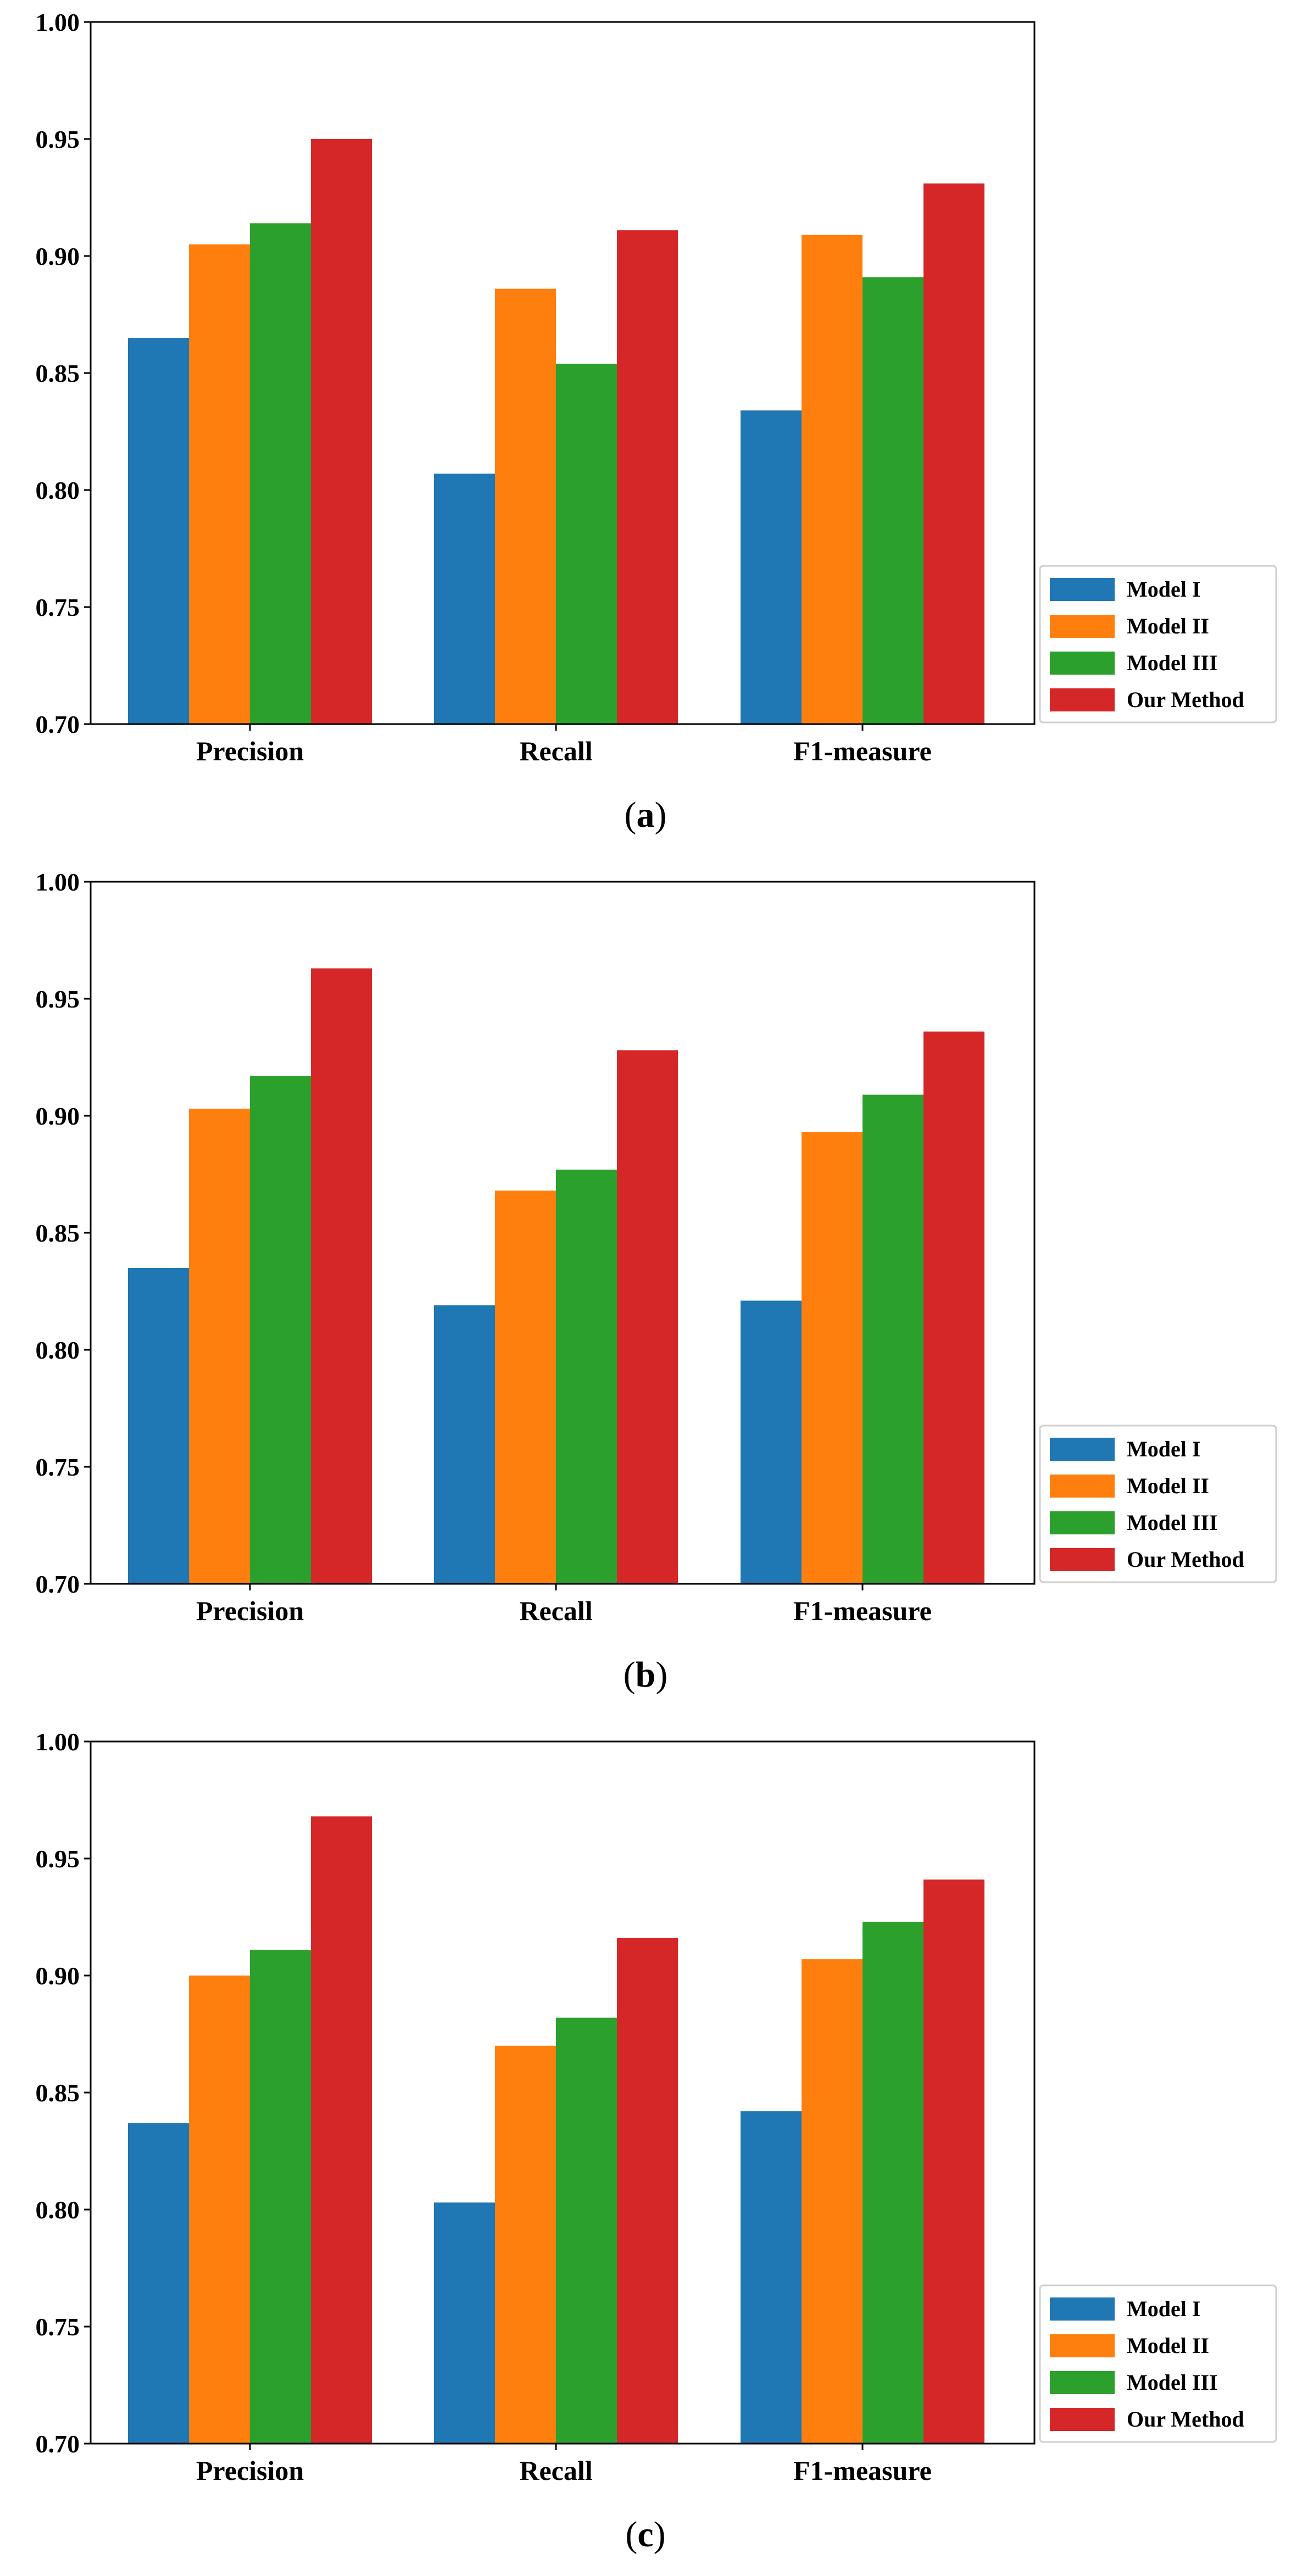 The image size is (1291, 2576). What do you see at coordinates (645, 2534) in the screenshot?
I see `panel-caption: (c)` at bounding box center [645, 2534].